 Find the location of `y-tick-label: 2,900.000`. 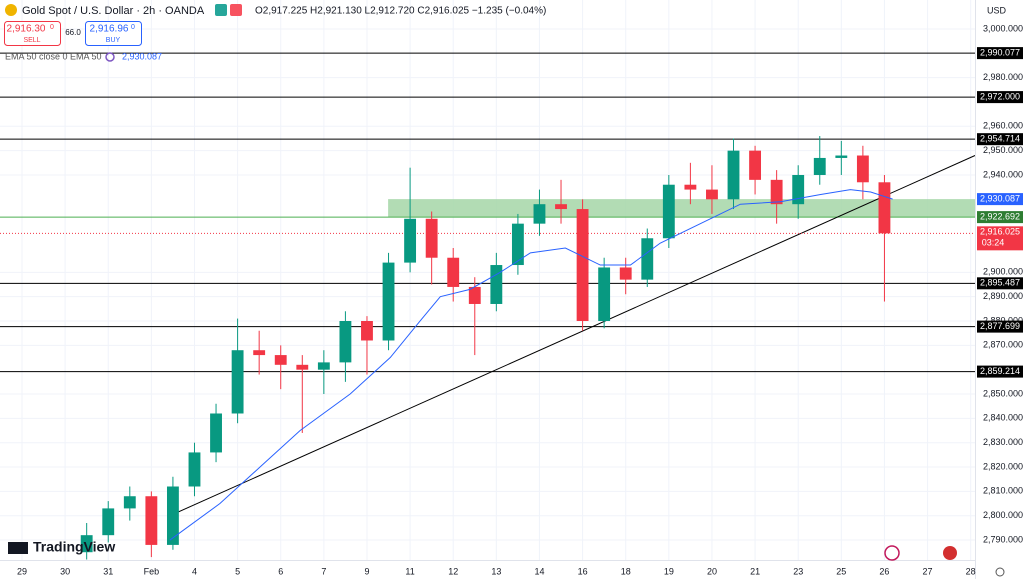

y-tick-label: 2,900.000 is located at coordinates (1003, 272).